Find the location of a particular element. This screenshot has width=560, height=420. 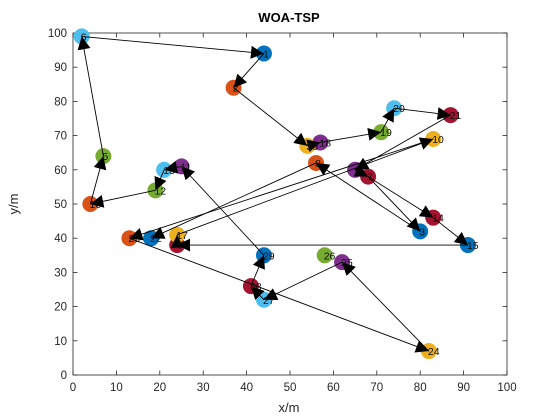

y-tick-label: 90 is located at coordinates (60, 68).